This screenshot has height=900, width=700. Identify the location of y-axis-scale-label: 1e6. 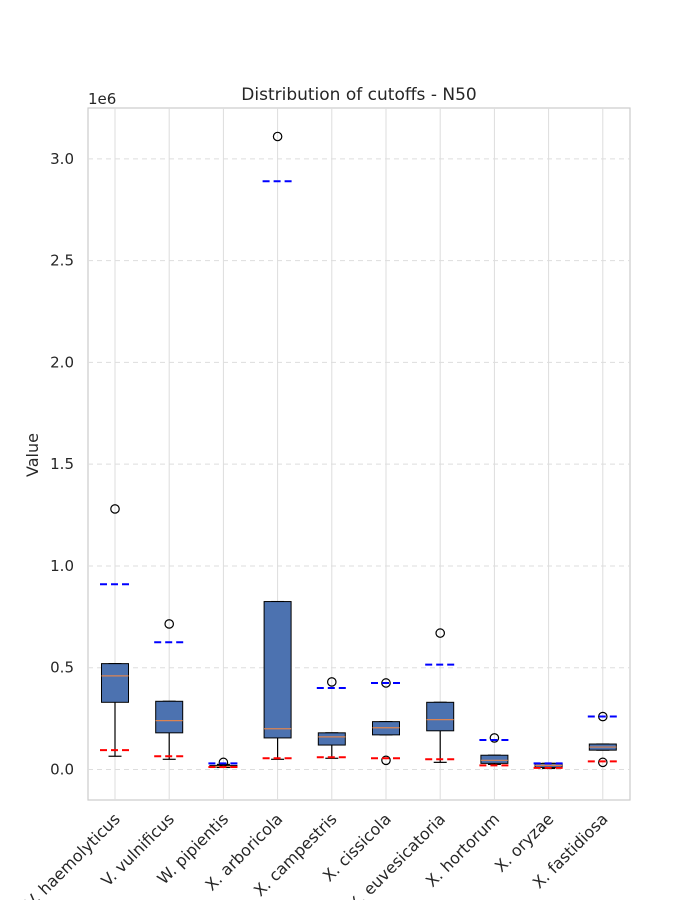
(102, 99).